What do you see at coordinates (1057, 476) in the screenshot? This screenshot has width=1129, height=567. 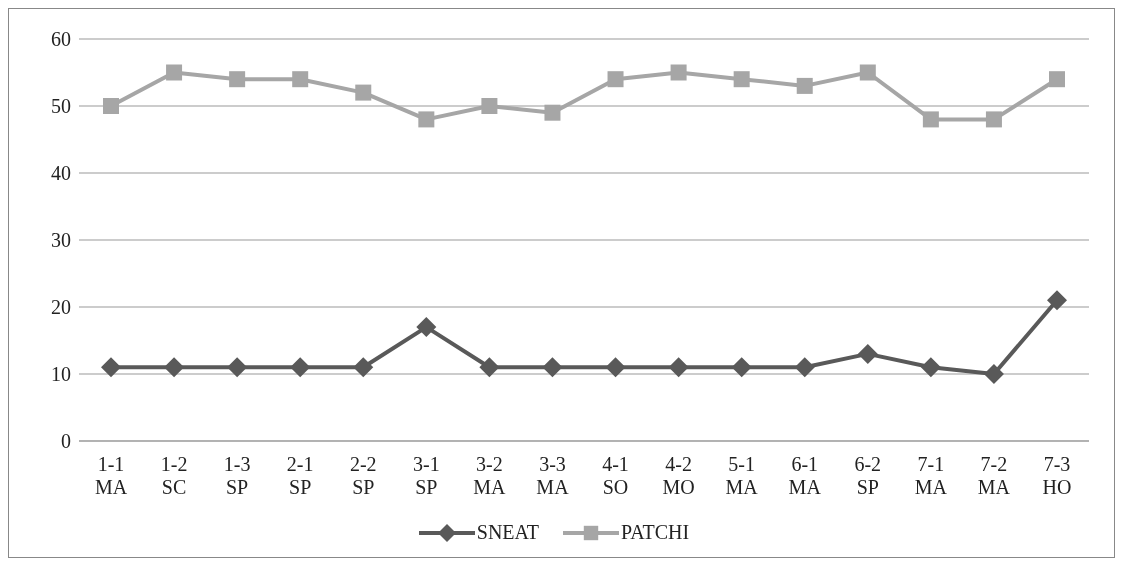 I see `x-tick-label: 7-3 HO` at bounding box center [1057, 476].